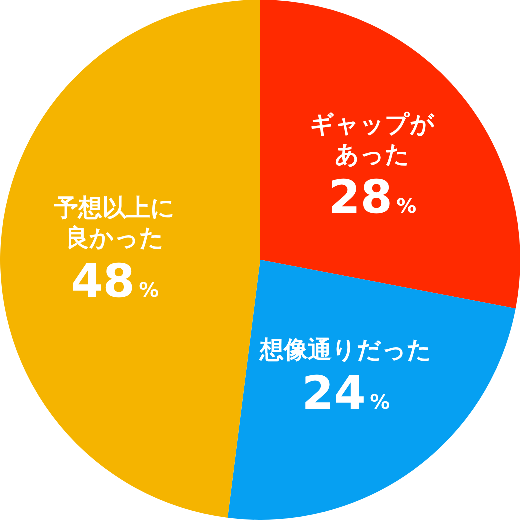 The width and height of the screenshot is (521, 520). I want to click on data-label: 24%, so click(346, 393).